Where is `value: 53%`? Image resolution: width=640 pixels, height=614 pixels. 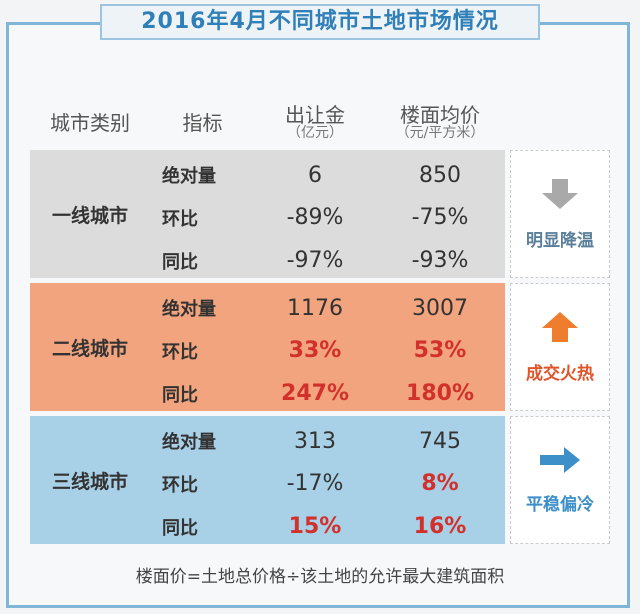
value: 53% is located at coordinates (440, 351).